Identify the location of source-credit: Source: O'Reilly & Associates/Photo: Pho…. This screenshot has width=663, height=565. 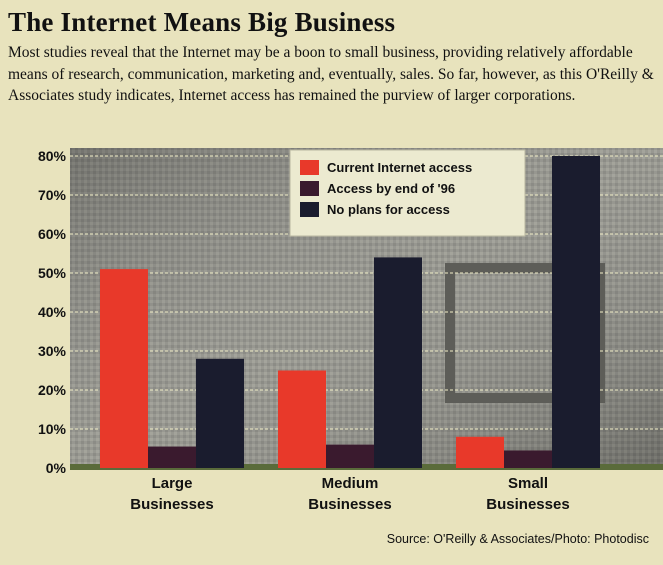
(517, 539).